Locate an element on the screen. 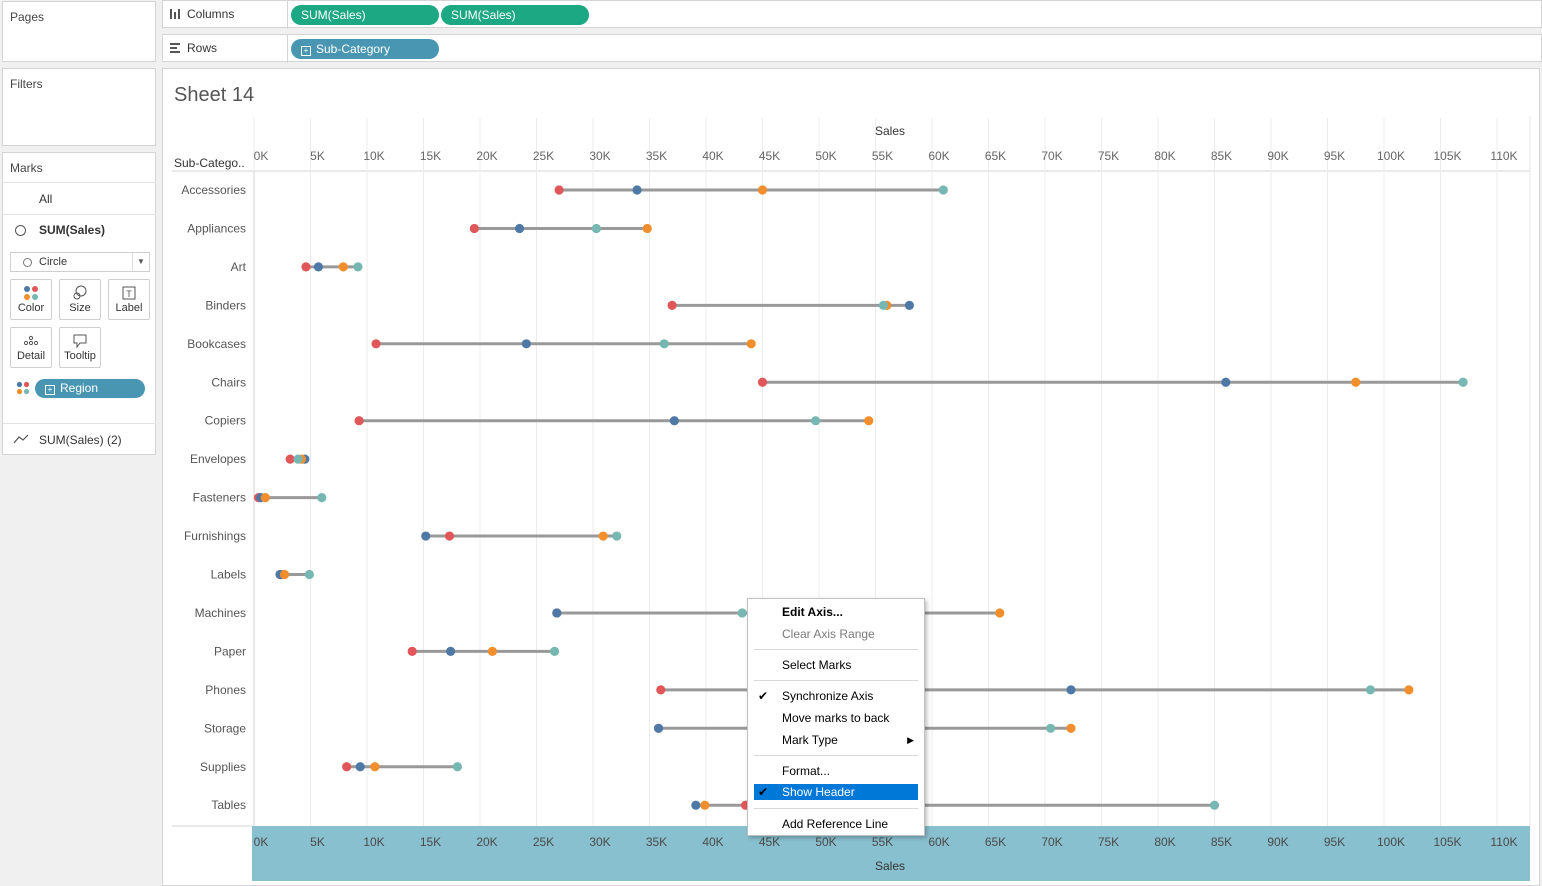 This screenshot has width=1542, height=886. menu-select-marks: Select Marks is located at coordinates (817, 665).